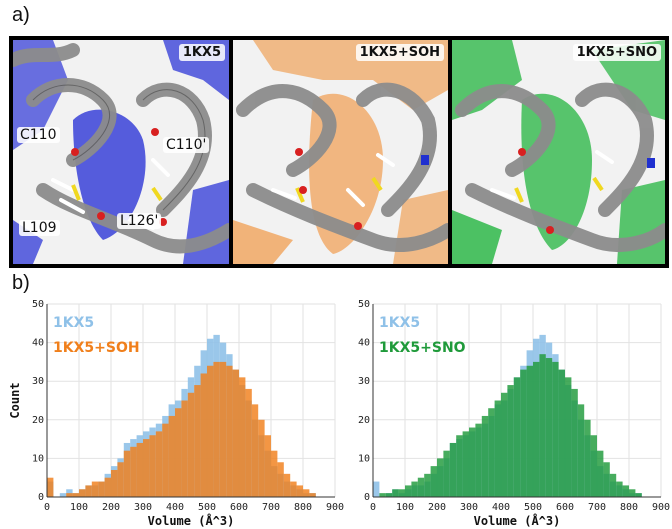  I want to click on y-tick-label: 30, so click(364, 381).